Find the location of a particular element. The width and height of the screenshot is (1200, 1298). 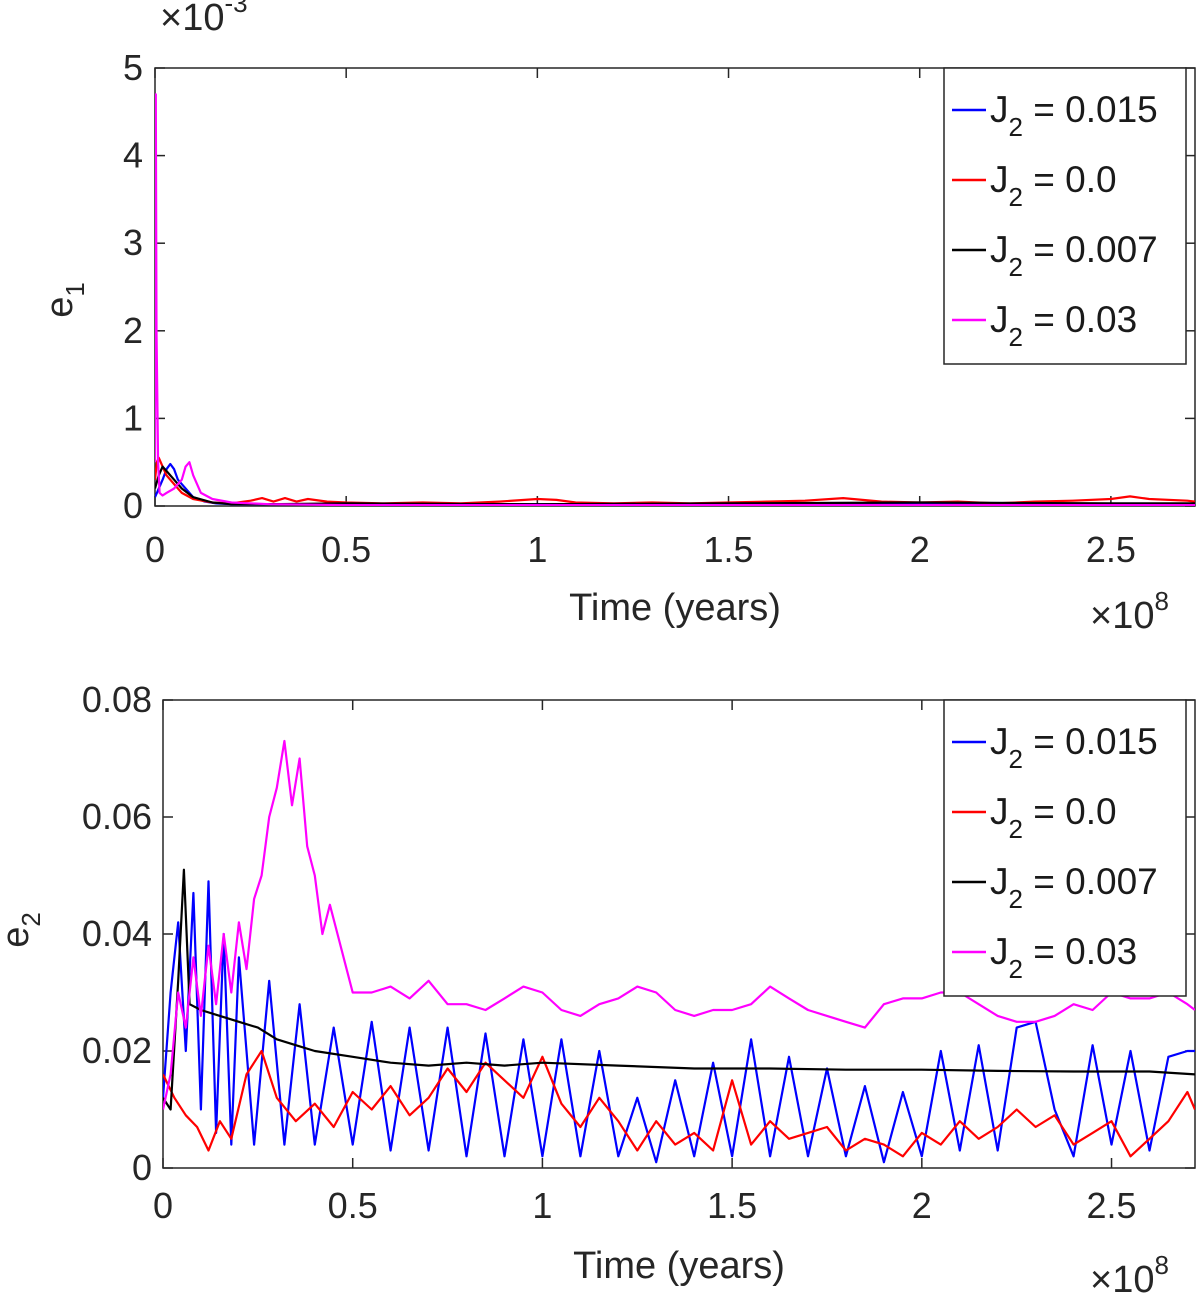

y-exponent-label: ×10-3 is located at coordinates (204, 19).